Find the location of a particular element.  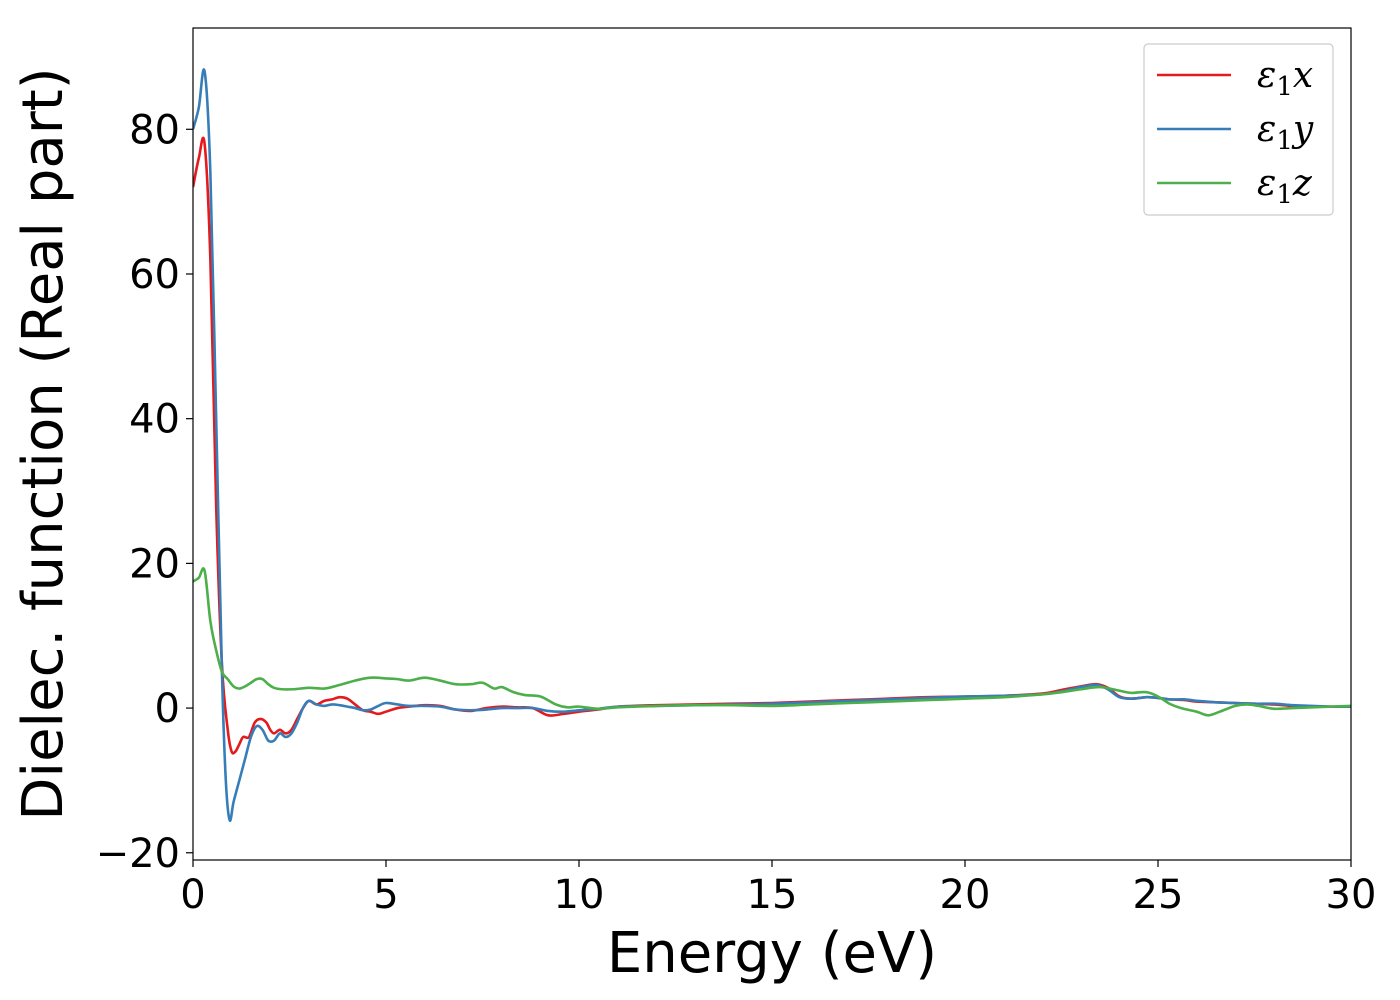

legend-label-tail: z is located at coordinates (1302, 183).